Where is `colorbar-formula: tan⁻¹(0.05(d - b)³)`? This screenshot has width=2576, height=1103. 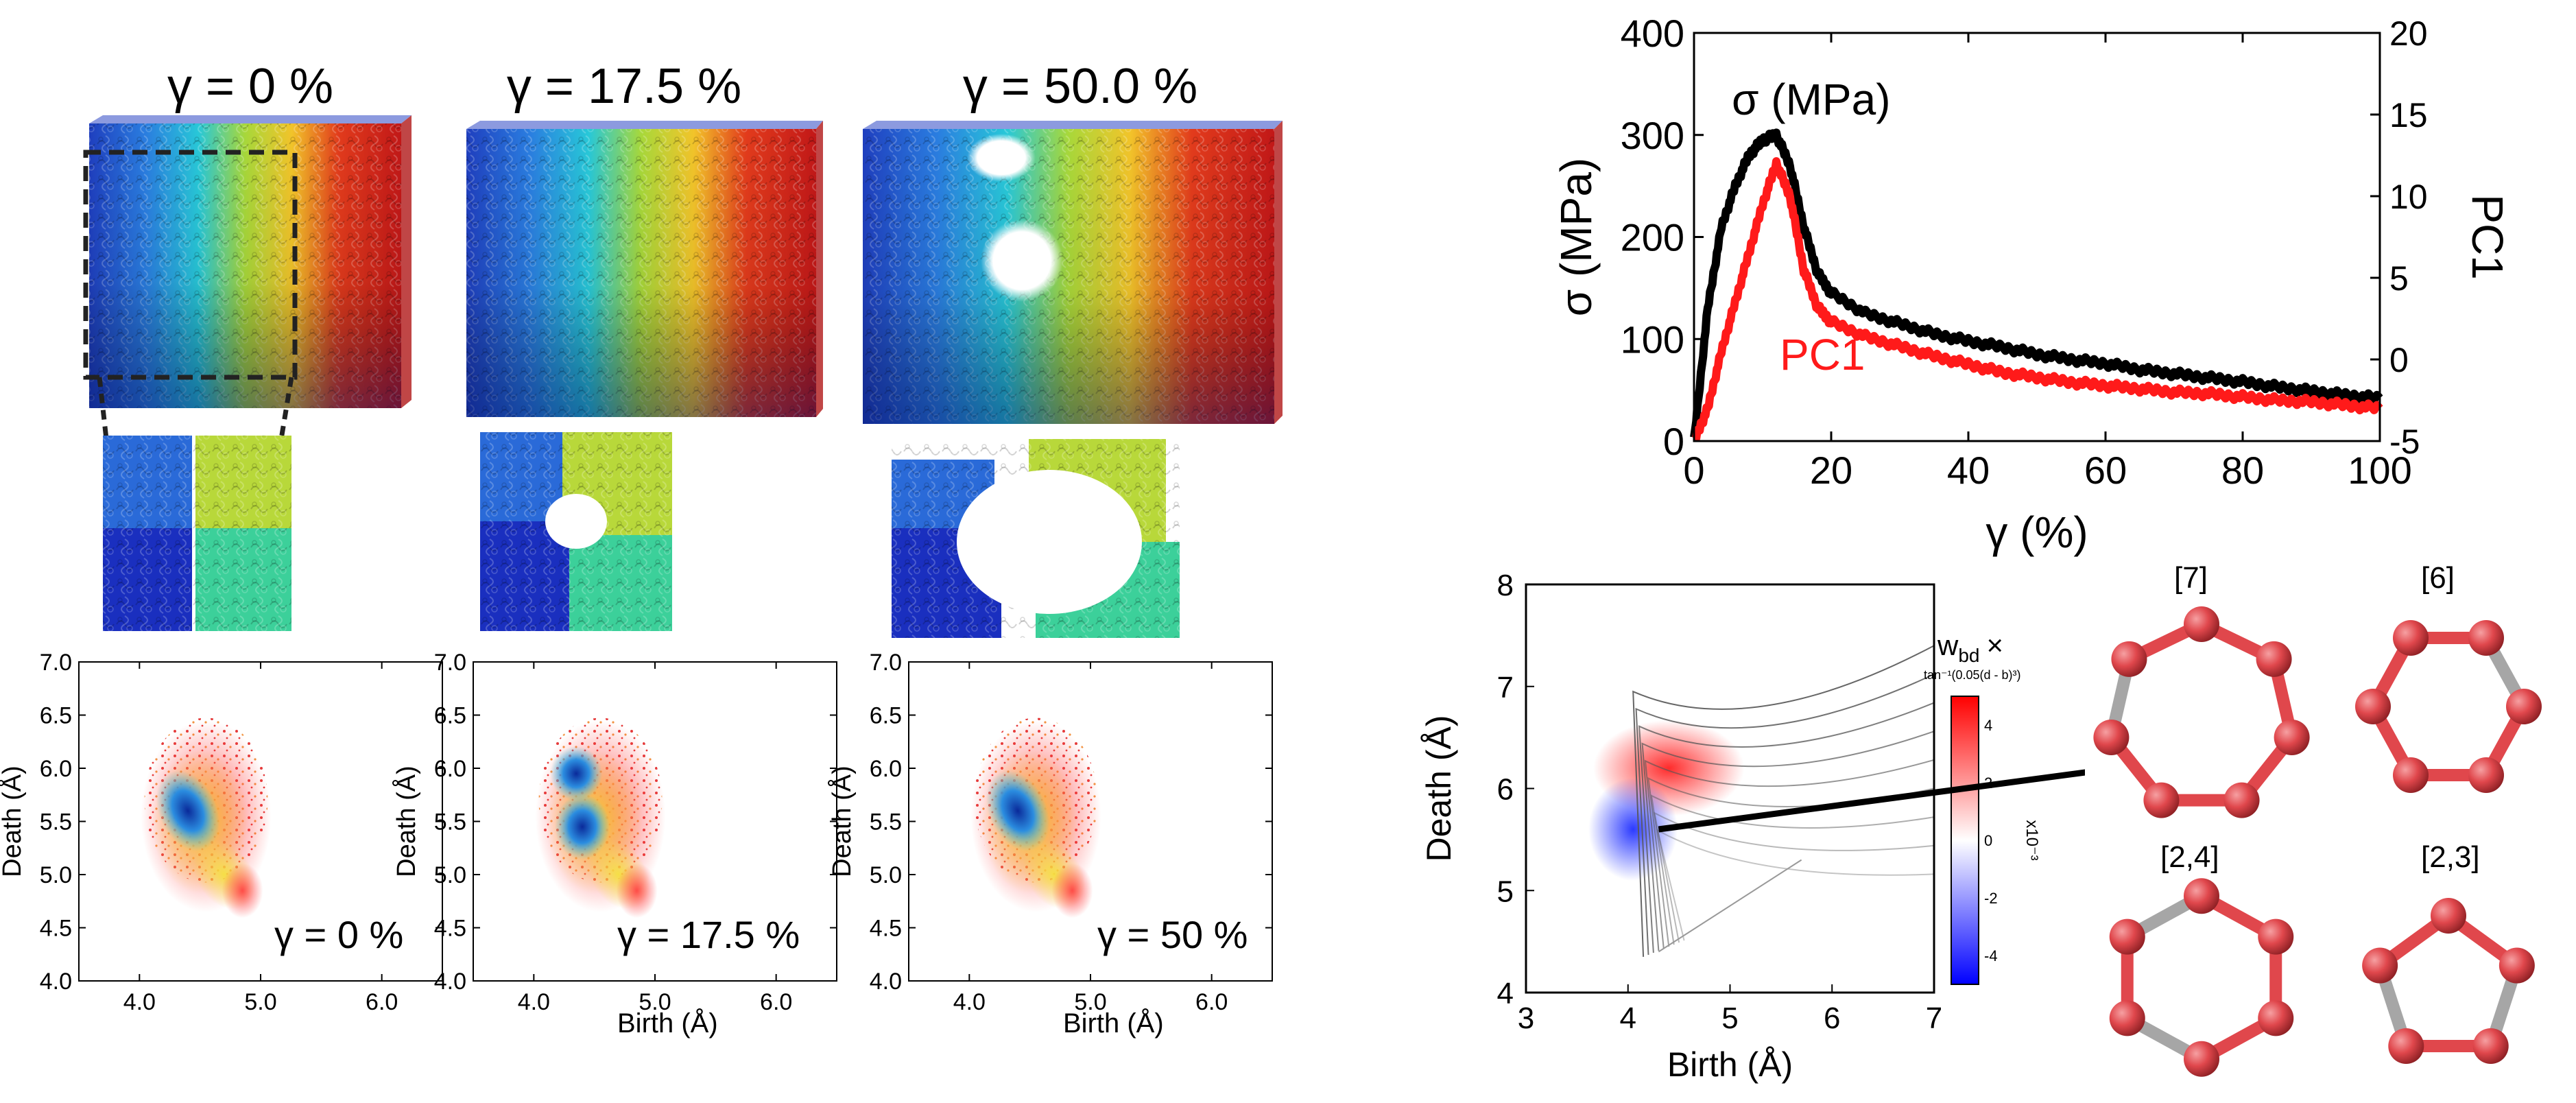 colorbar-formula: tan⁻¹(0.05(d - b)³) is located at coordinates (1972, 675).